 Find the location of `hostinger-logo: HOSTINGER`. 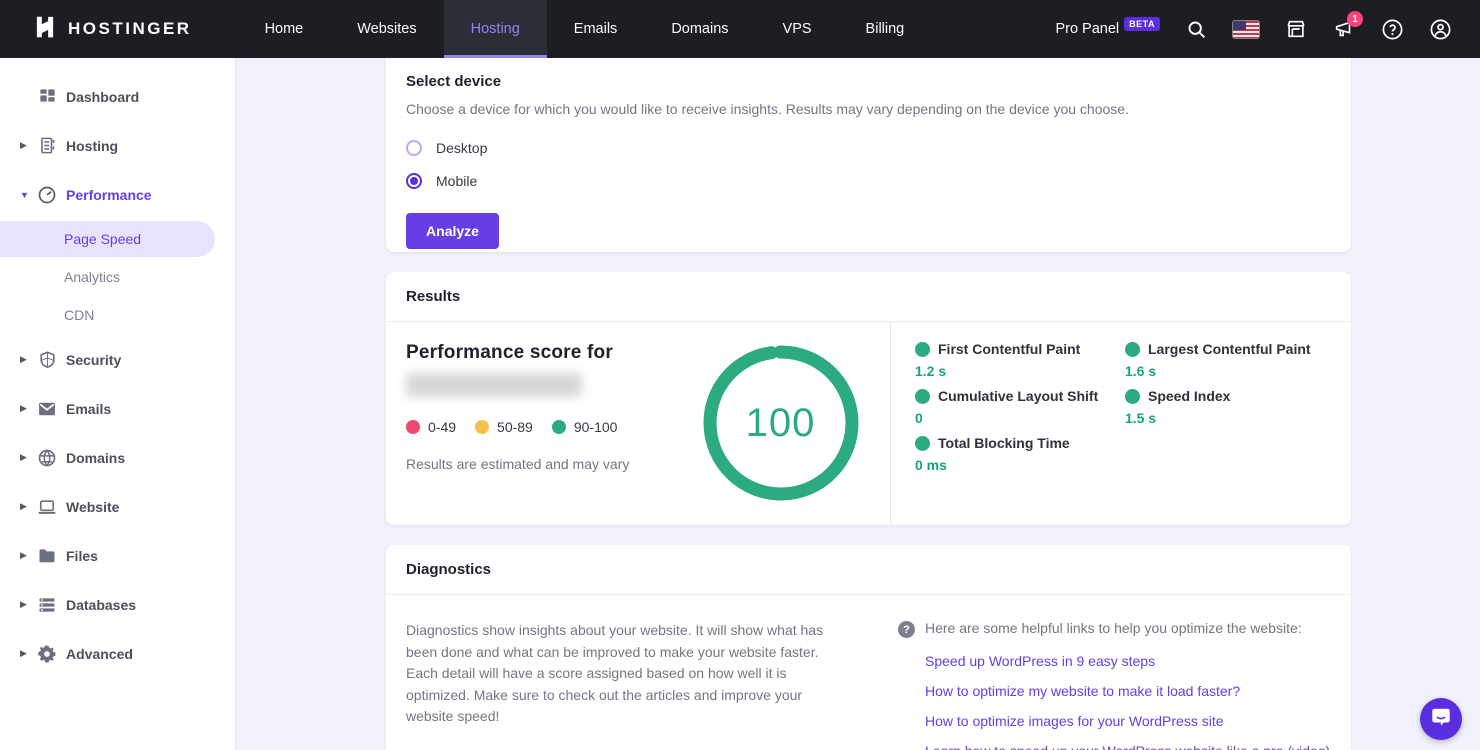

hostinger-logo: HOSTINGER is located at coordinates (119, 29).